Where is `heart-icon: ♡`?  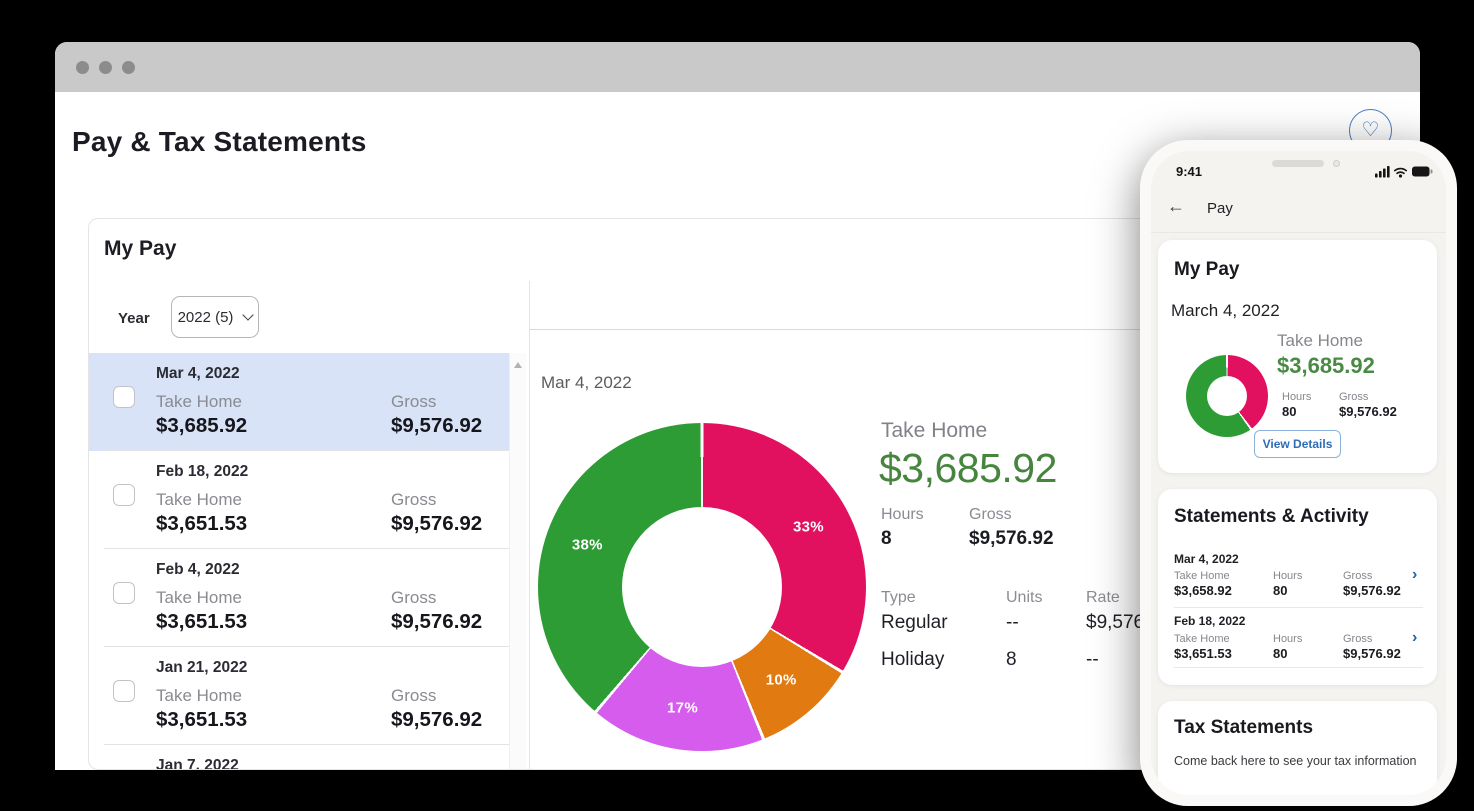 heart-icon: ♡ is located at coordinates (1370, 130).